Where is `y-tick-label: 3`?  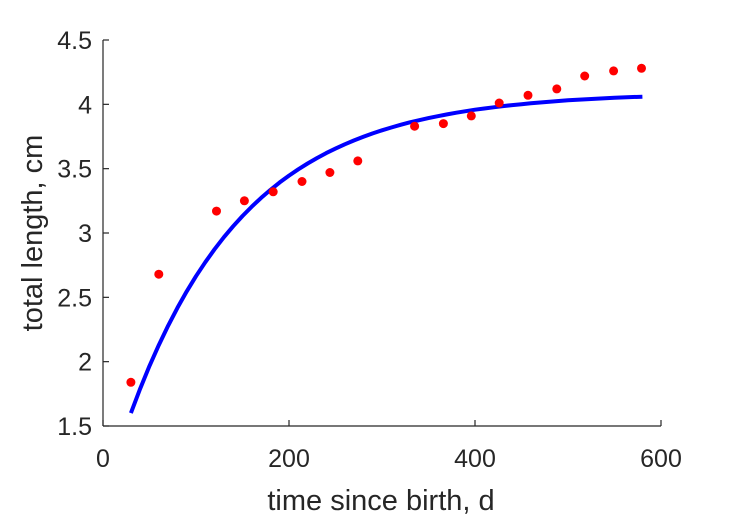 y-tick-label: 3 is located at coordinates (85, 234).